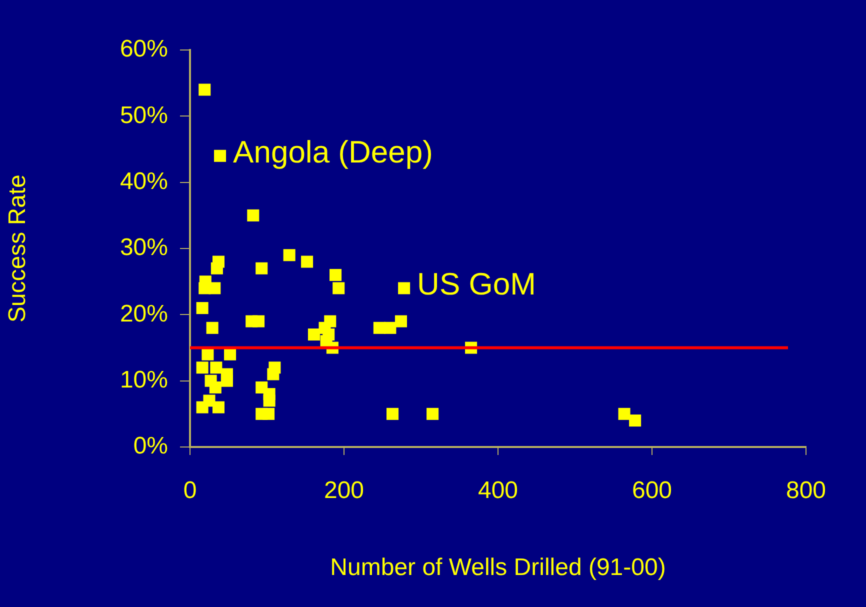 This screenshot has height=607, width=866. Describe the element at coordinates (333, 152) in the screenshot. I see `annotation: Angola (Deep)` at that location.